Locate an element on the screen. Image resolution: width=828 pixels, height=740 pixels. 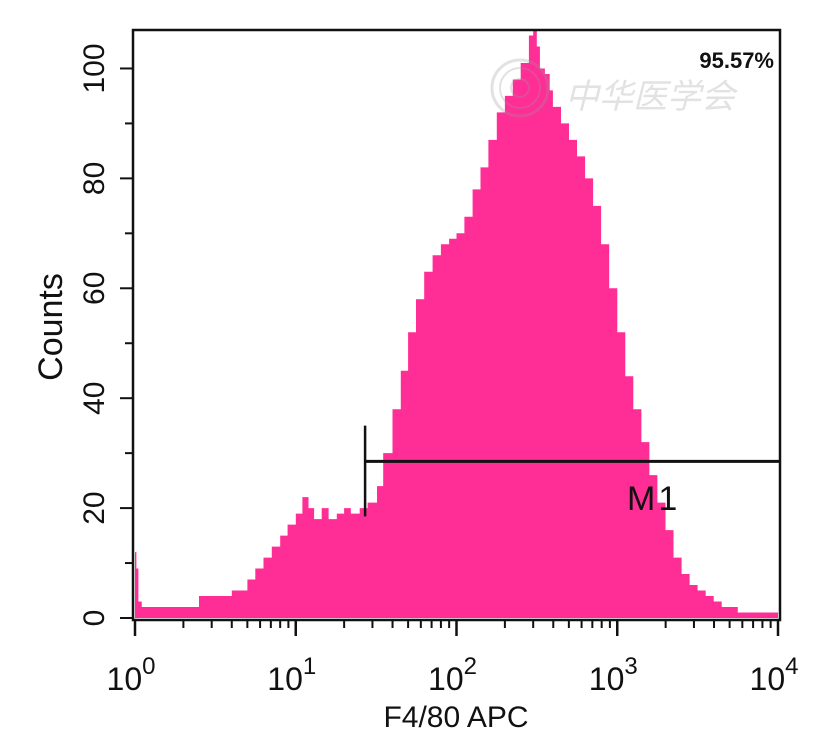
x-tick-label: 10⁴ is located at coordinates (774, 675).